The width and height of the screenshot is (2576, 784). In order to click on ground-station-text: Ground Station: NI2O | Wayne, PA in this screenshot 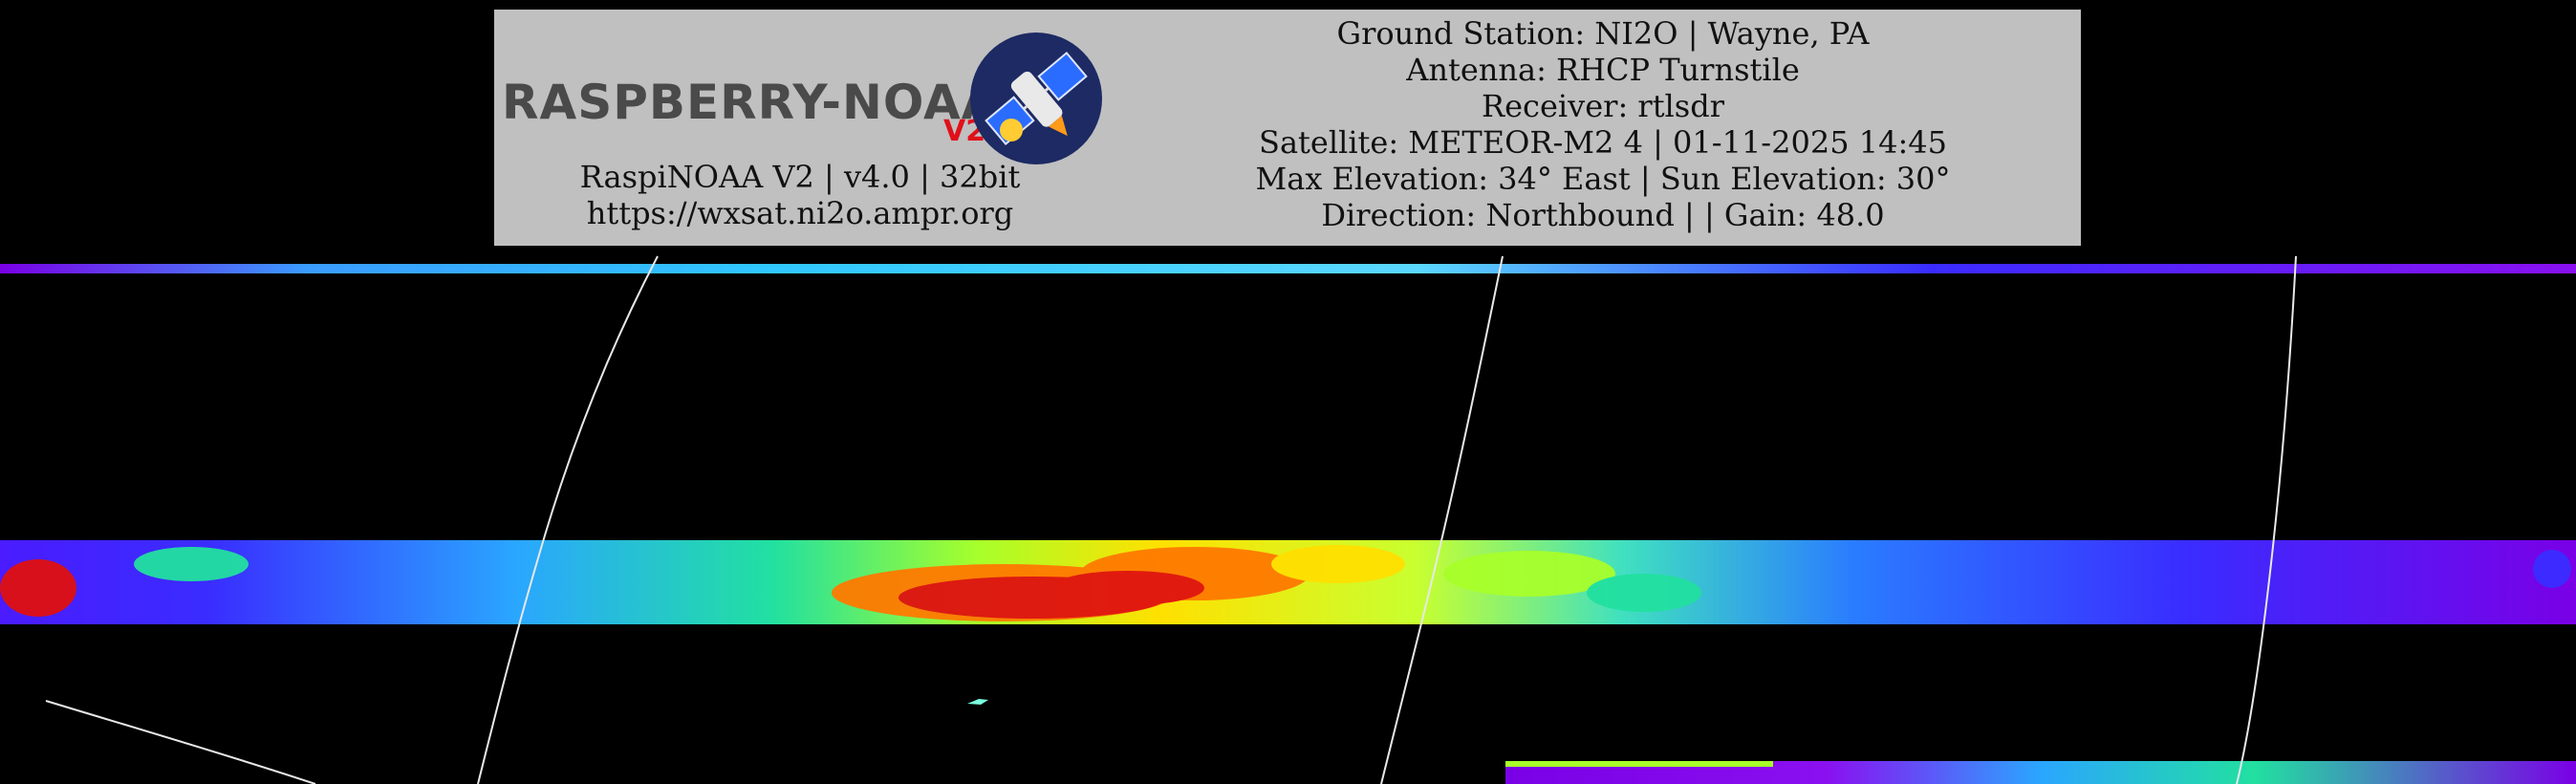, I will do `click(1603, 33)`.